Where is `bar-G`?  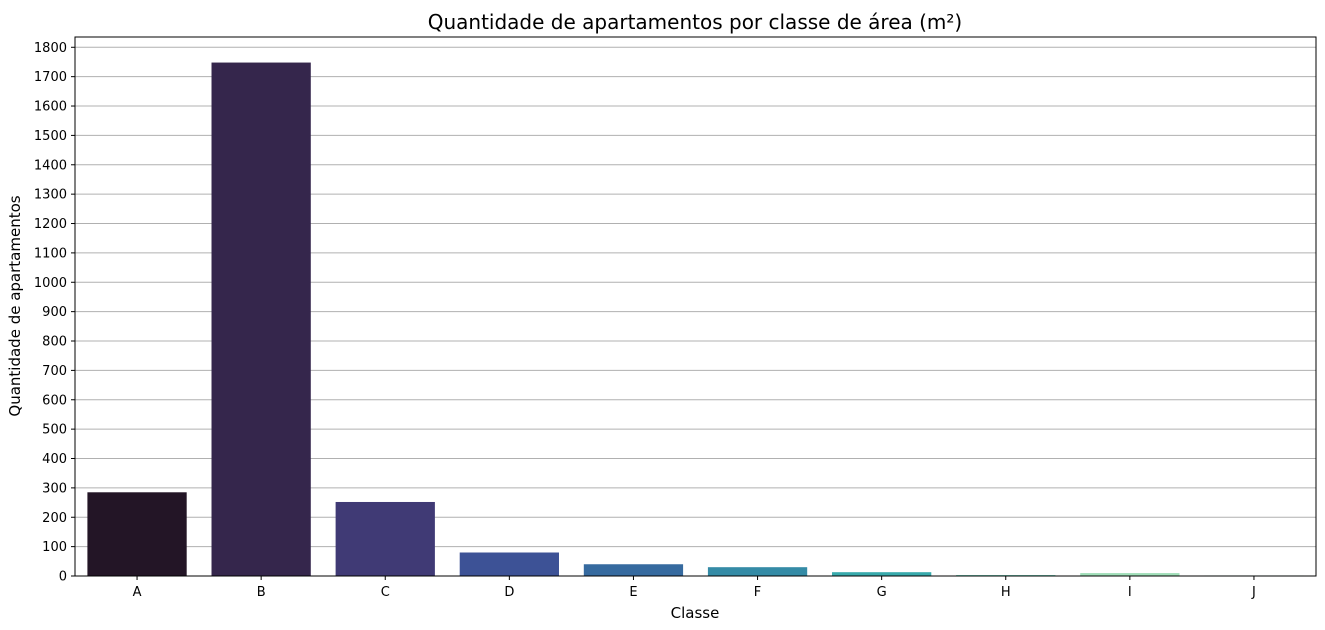 bar-G is located at coordinates (882, 574).